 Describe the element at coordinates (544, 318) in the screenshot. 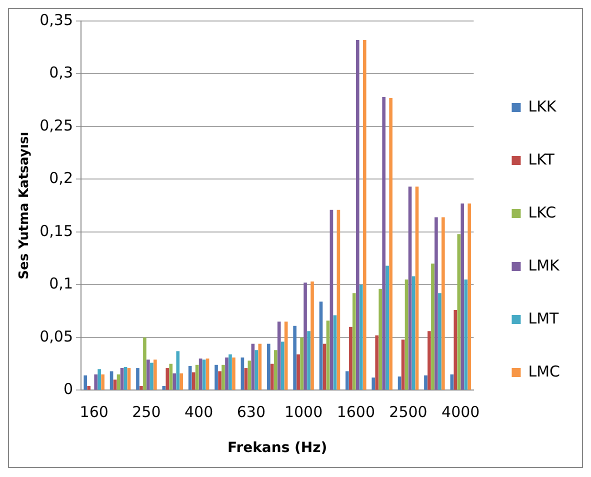

I see `legend-label: LMT` at that location.